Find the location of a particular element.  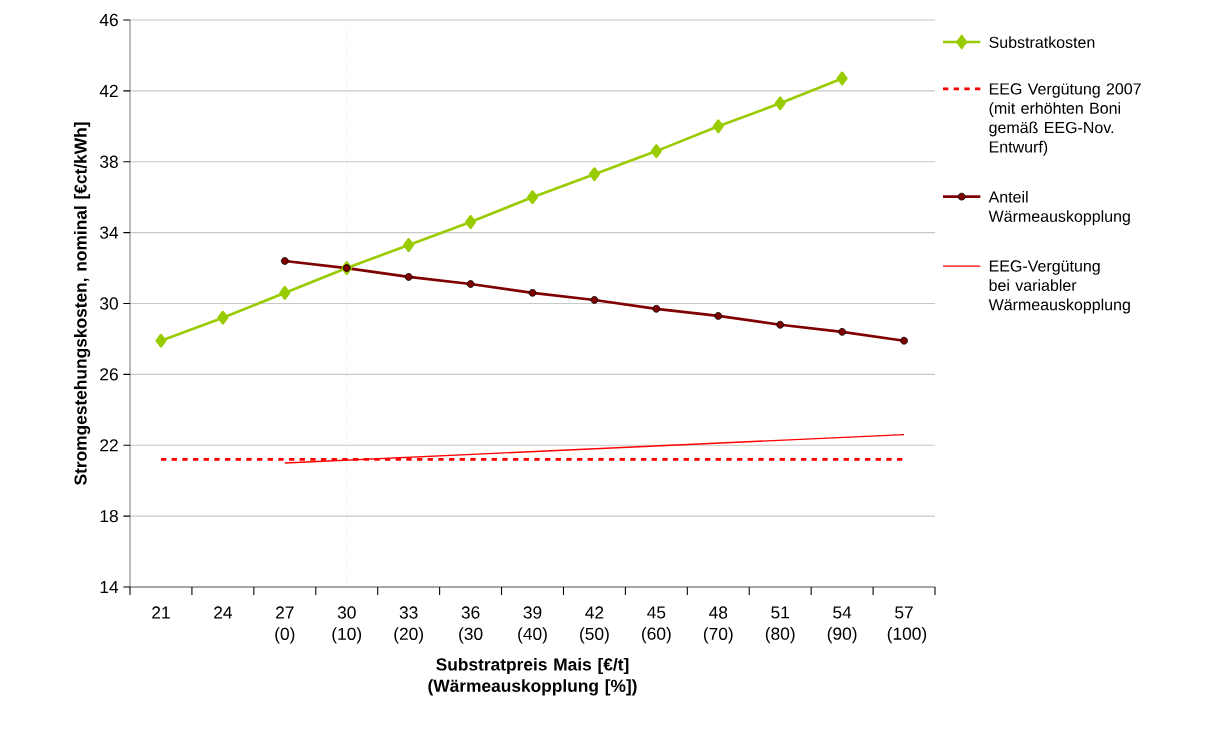

x-tick-label: 36 (30 is located at coordinates (471, 625).